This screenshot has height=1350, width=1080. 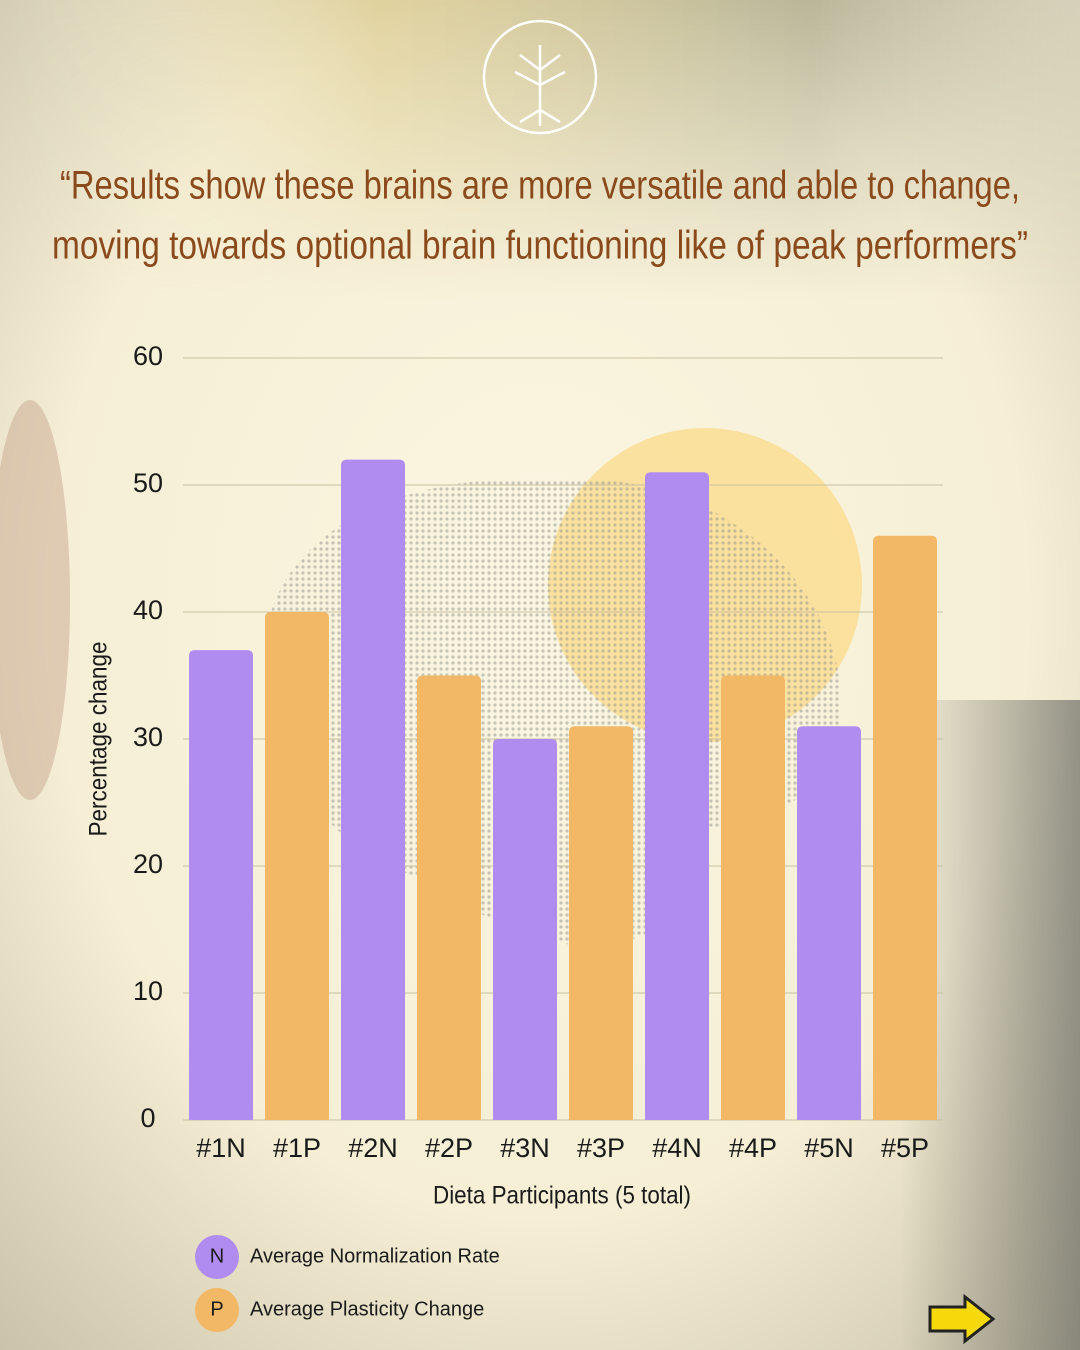 I want to click on x-tick-label: #2P, so click(x=449, y=1148).